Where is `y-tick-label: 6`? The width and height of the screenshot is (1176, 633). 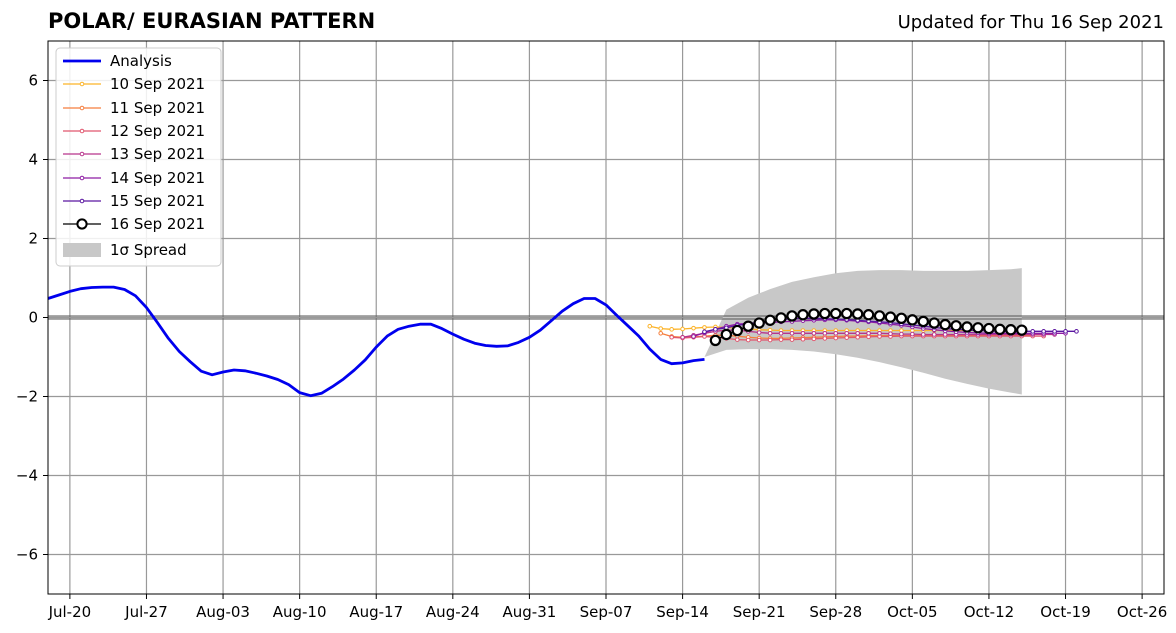
y-tick-label: 6 is located at coordinates (33, 81).